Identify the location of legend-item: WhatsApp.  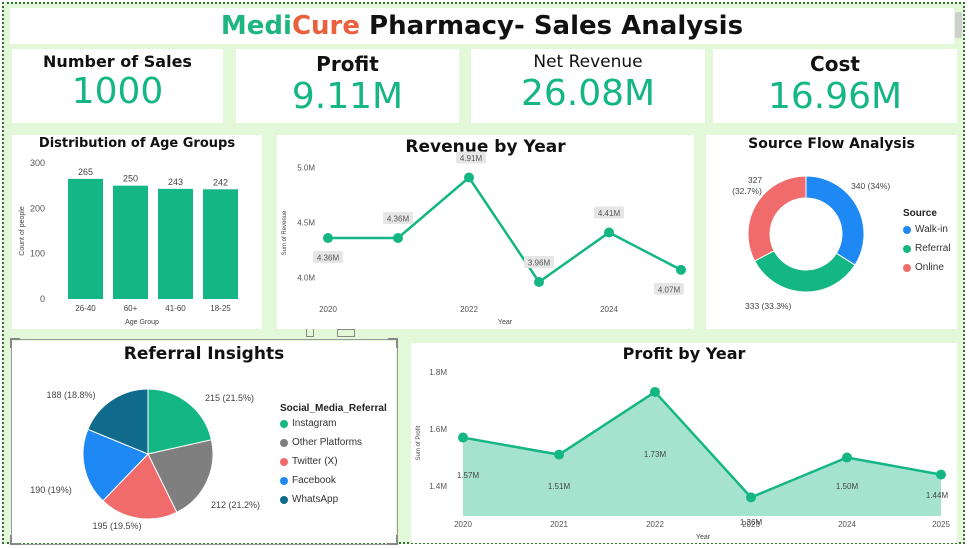
(309, 499).